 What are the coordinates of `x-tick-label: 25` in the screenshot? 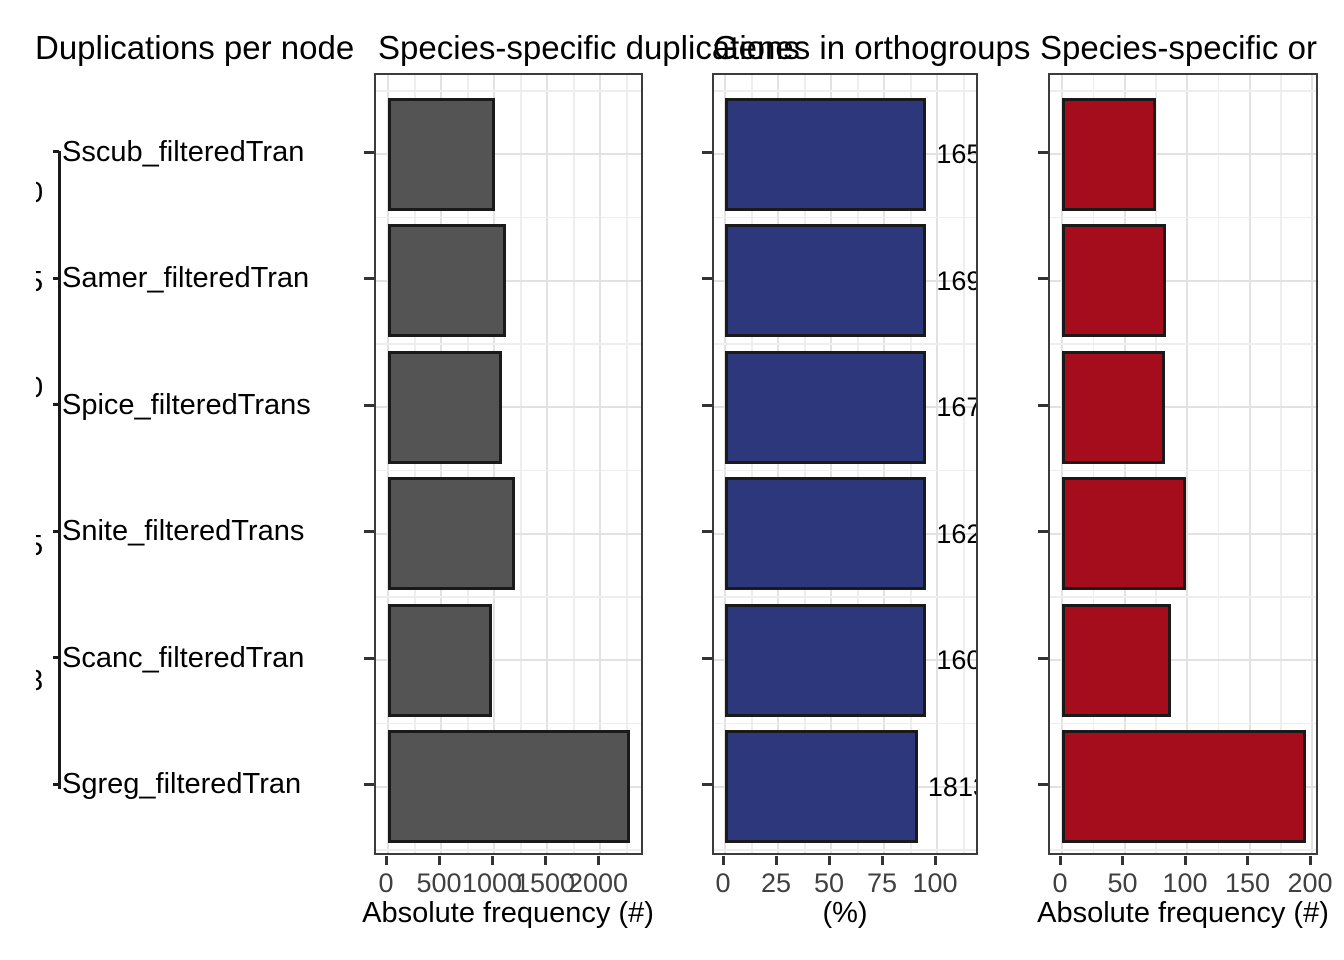 It's located at (776, 883).